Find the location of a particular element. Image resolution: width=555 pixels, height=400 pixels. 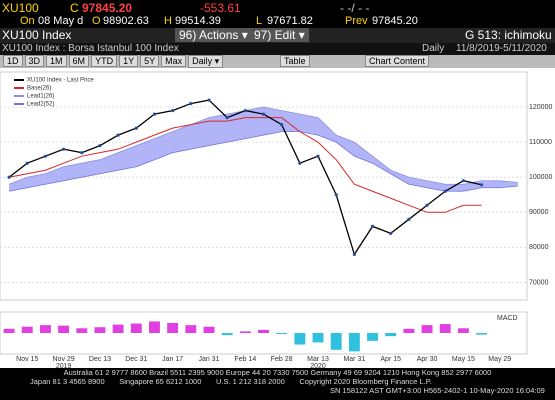

legend-label: Base(26) is located at coordinates (39, 89).